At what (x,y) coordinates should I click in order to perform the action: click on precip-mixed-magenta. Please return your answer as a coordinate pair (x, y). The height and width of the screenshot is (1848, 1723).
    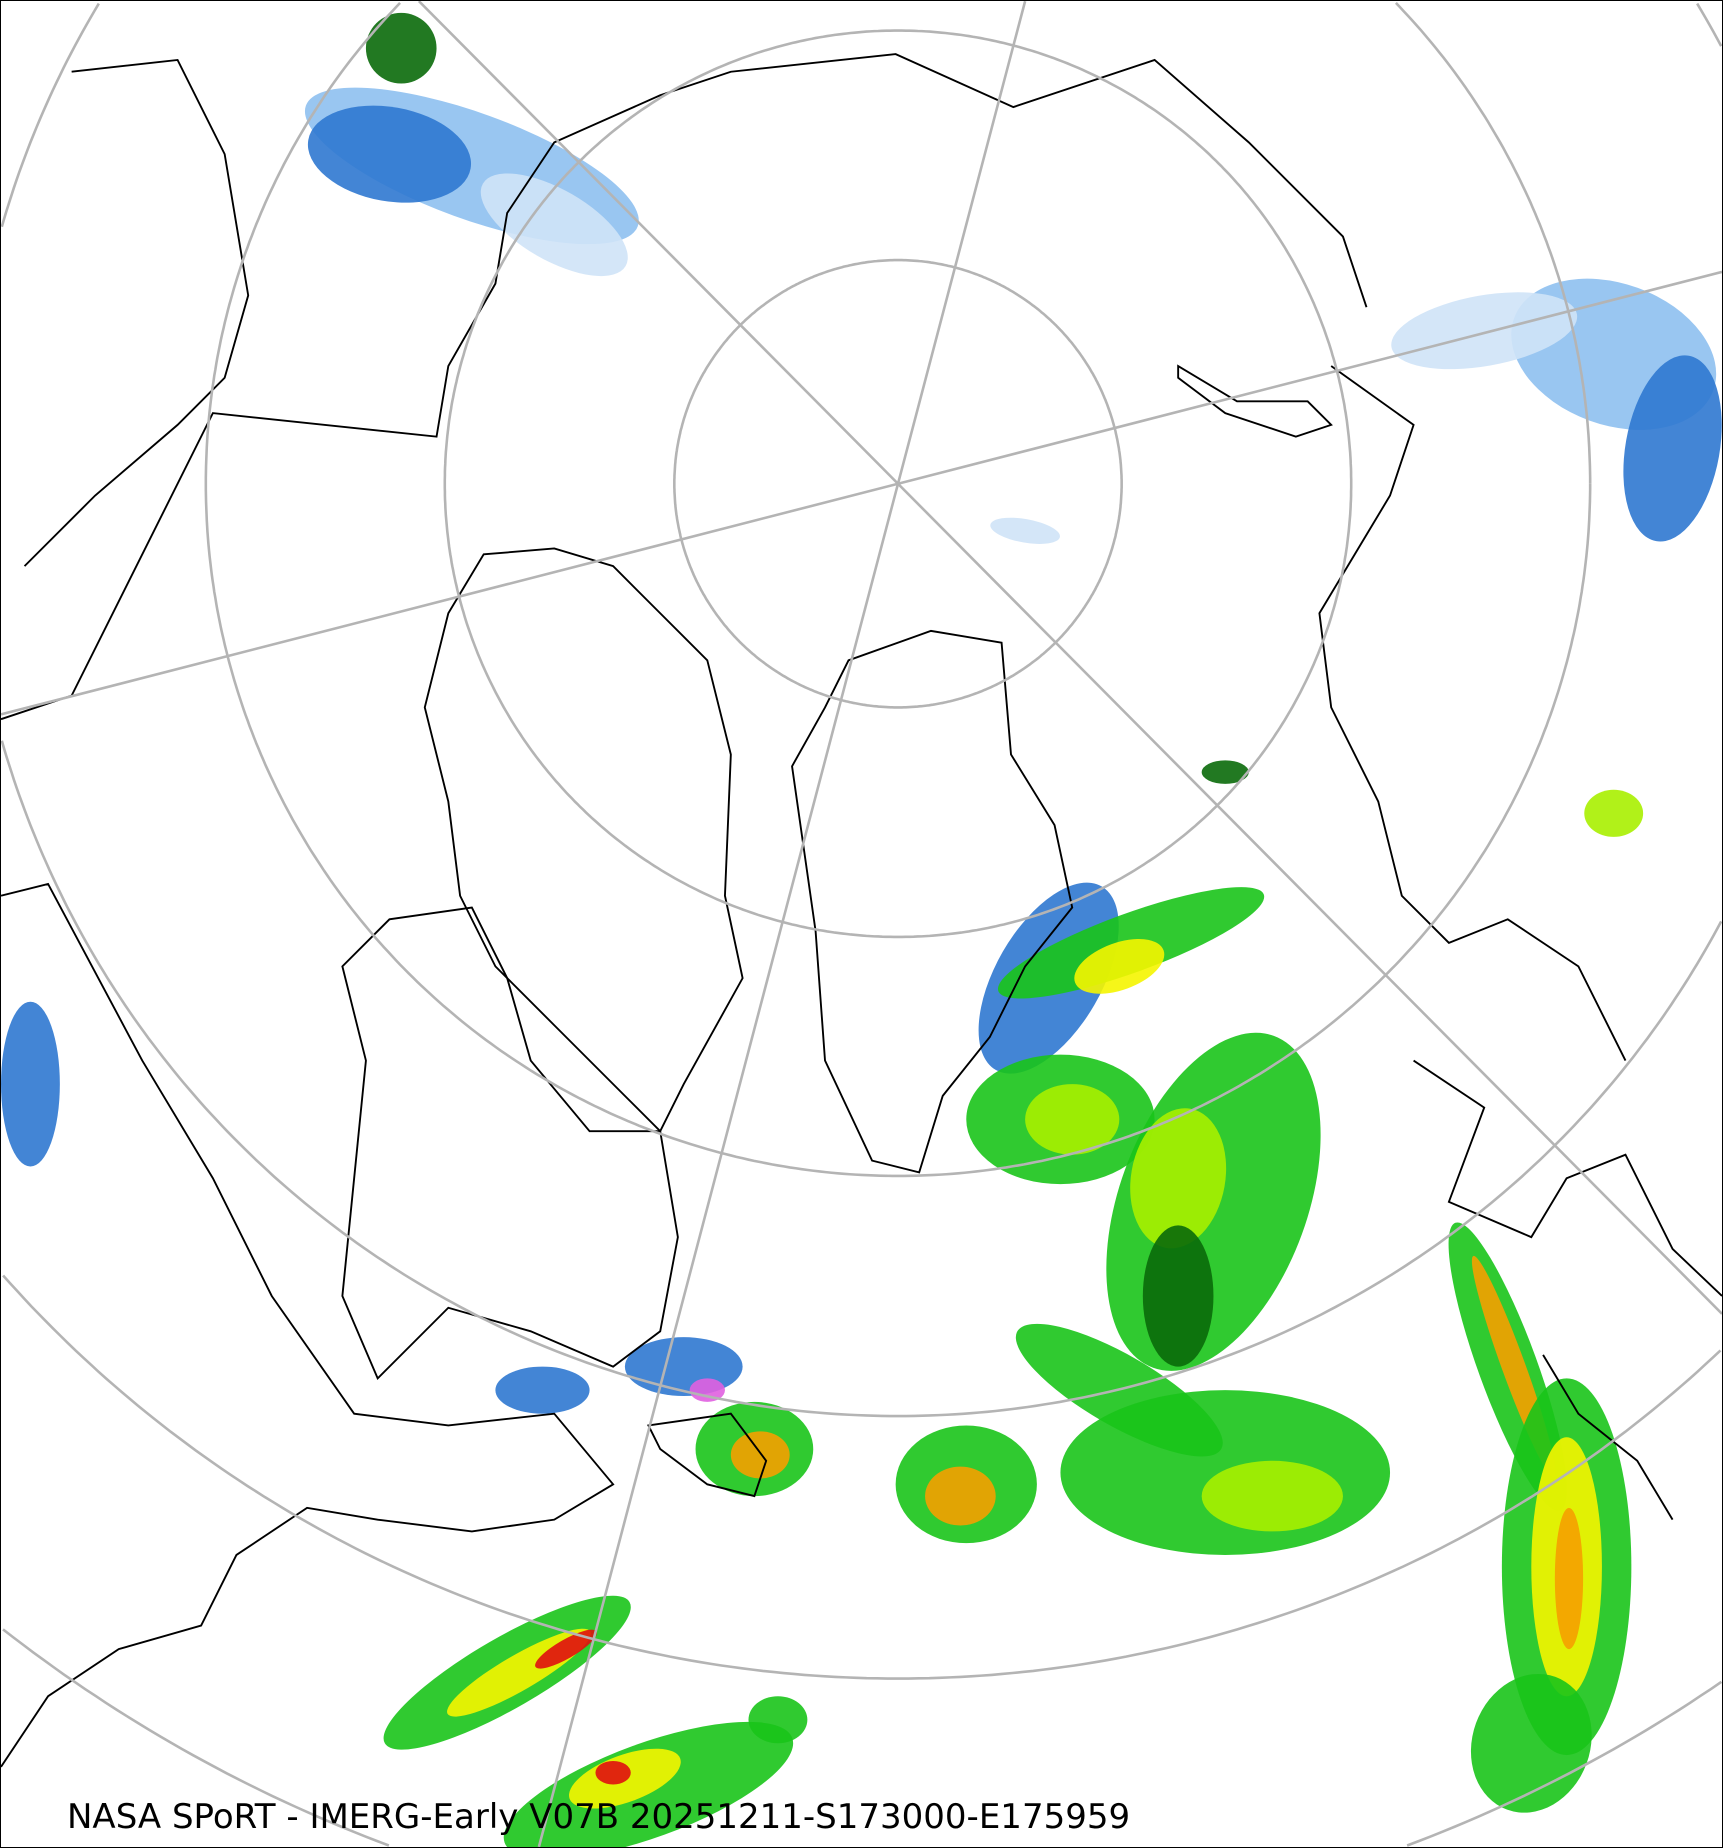
    Looking at the image, I should click on (707, 1390).